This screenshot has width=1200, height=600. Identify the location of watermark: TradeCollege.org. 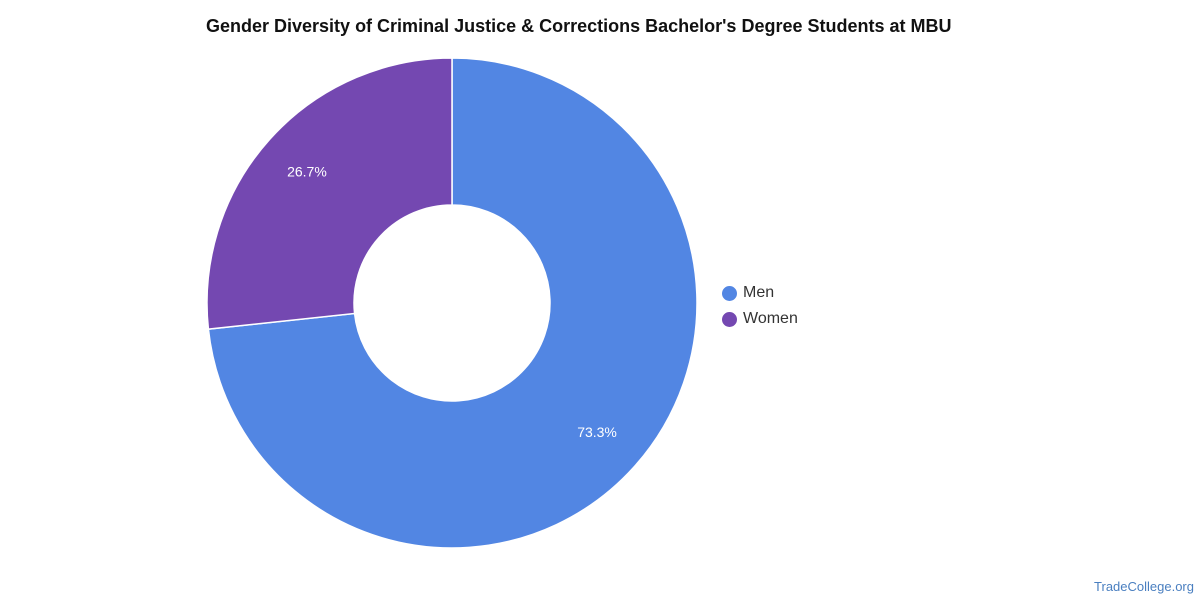
(1144, 586).